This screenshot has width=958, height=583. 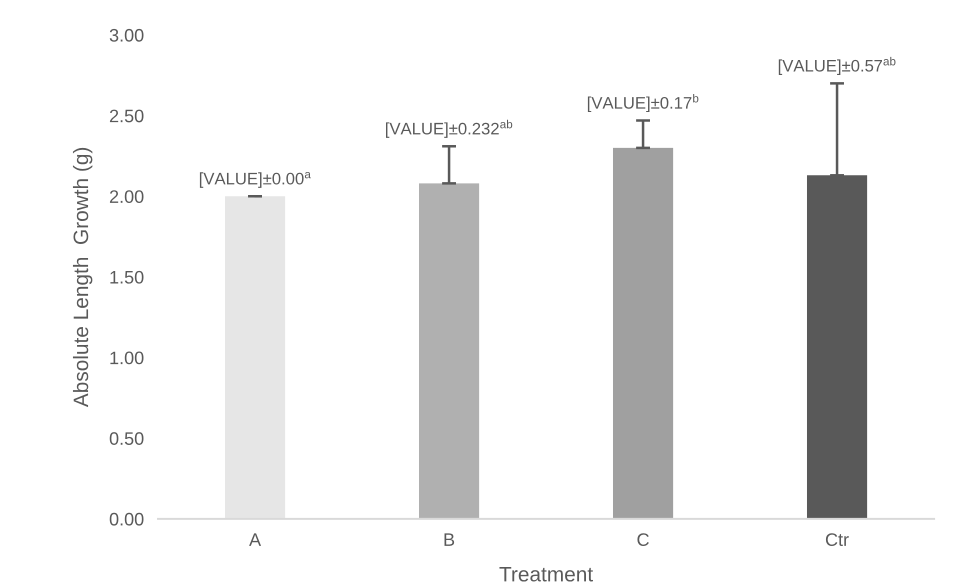 I want to click on annotation: [VALUE]±0.00$^{a}$, so click(x=255, y=180).